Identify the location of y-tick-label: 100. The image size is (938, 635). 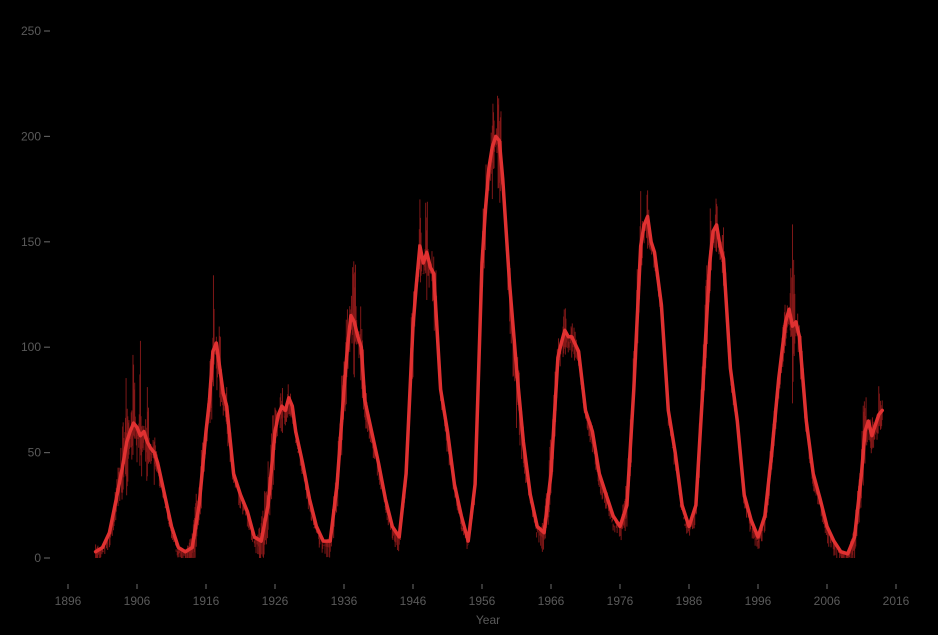
(31, 347).